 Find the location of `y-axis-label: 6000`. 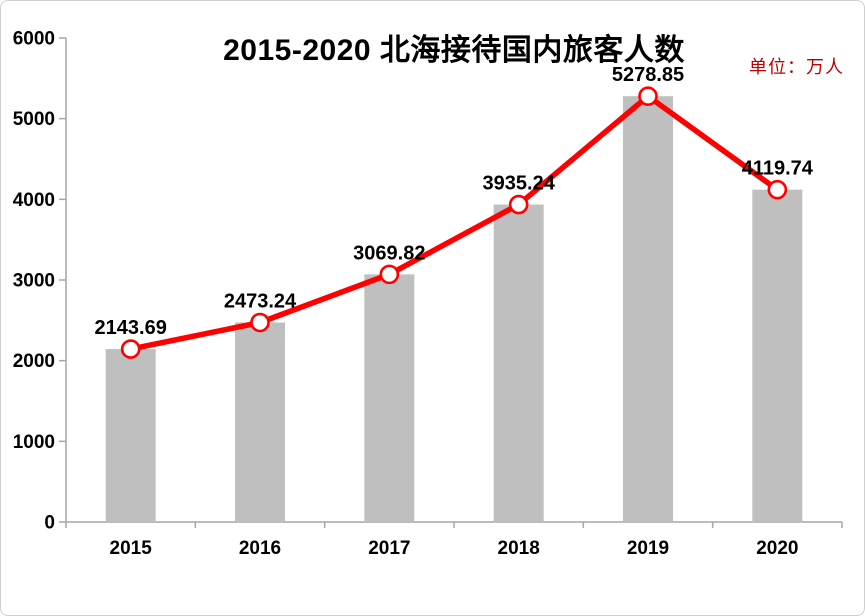

y-axis-label: 6000 is located at coordinates (34, 39).